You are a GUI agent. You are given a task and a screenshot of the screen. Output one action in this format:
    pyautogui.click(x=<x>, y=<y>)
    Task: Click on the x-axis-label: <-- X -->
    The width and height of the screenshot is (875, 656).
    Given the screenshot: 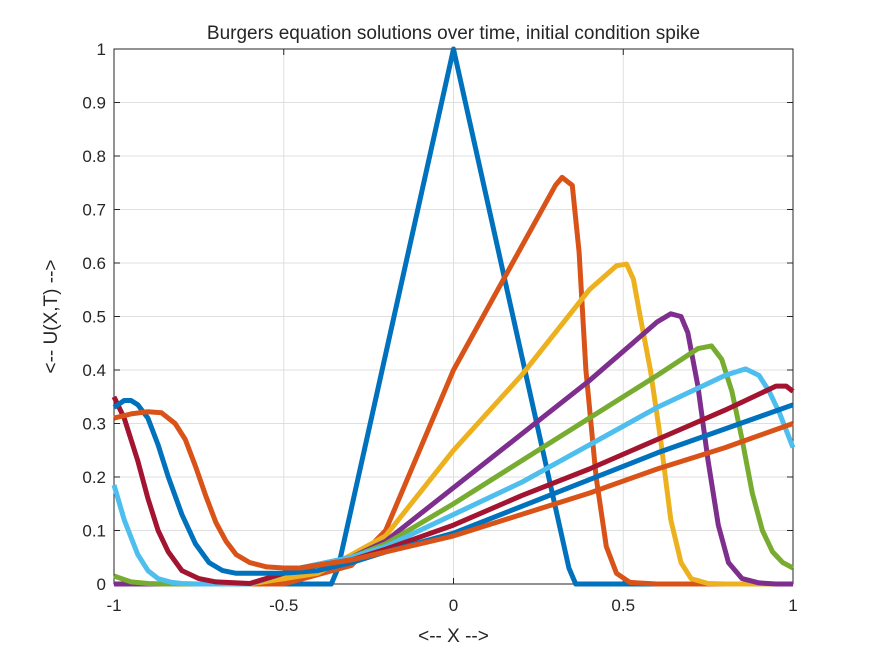 What is the action you would take?
    pyautogui.click(x=453, y=636)
    